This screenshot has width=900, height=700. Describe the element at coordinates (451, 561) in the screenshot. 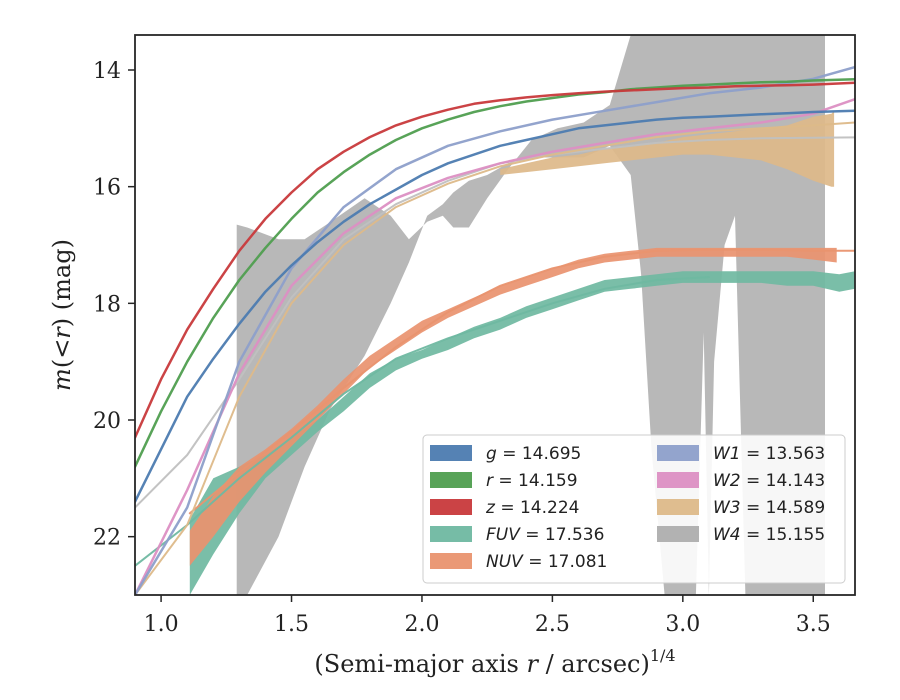

I see `legend-swatch-nuv` at that location.